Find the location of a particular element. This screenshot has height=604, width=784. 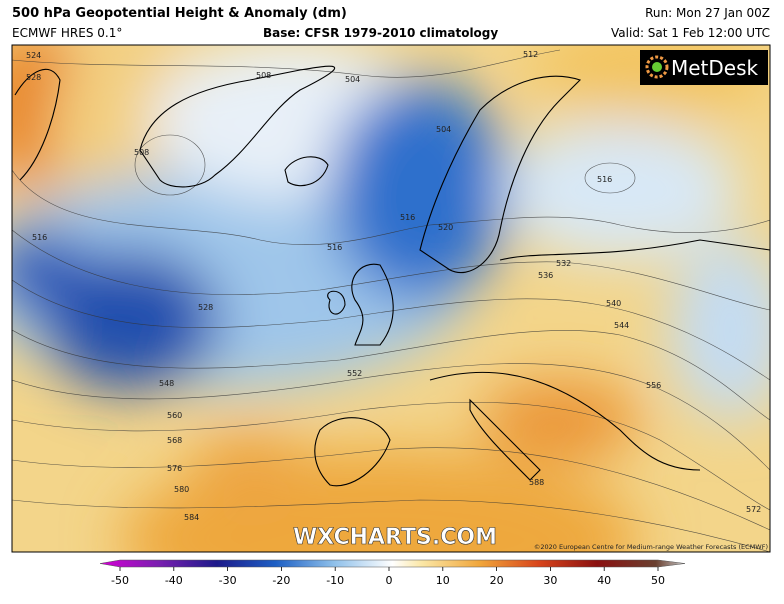

valid: Valid: Sat 1 Feb 12:00 UTC is located at coordinates (690, 33).